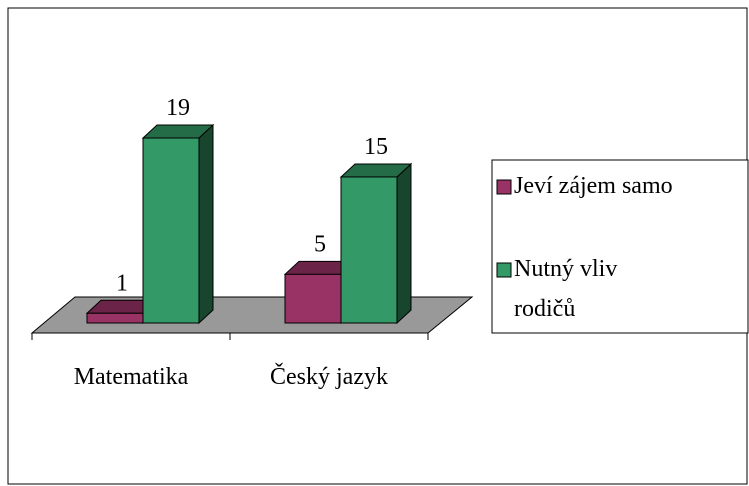 This screenshot has height=486, width=749. I want to click on legend-item: Nutný vliv rodičů, so click(566, 289).